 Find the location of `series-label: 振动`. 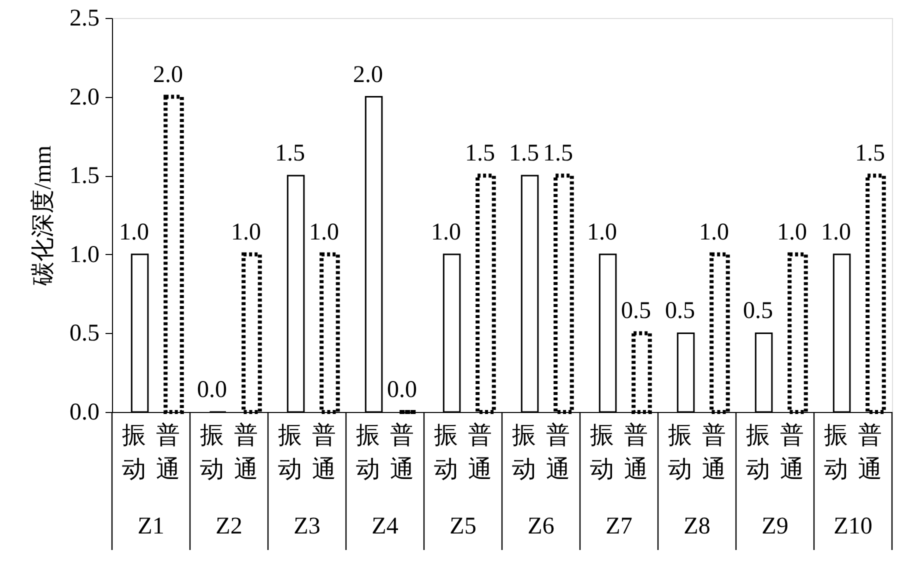

series-label: 振动 is located at coordinates (134, 452).